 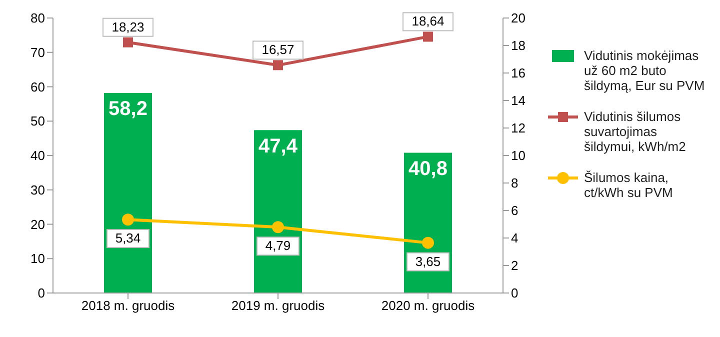 What do you see at coordinates (514, 293) in the screenshot?
I see `y2-tick-label: 0` at bounding box center [514, 293].